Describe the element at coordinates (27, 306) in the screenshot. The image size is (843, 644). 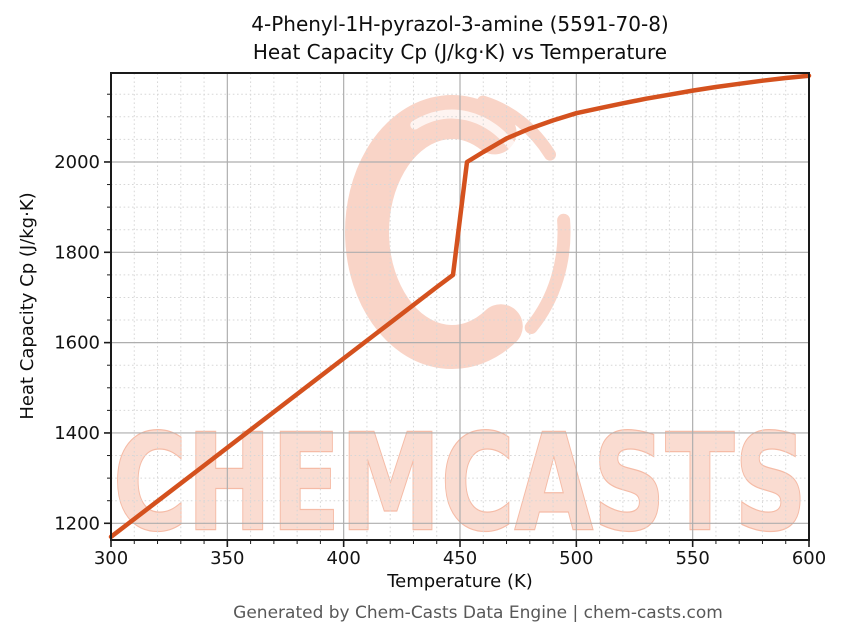
I see `y-axis-label: Heat Capacity Cp (J/kg·K)` at that location.